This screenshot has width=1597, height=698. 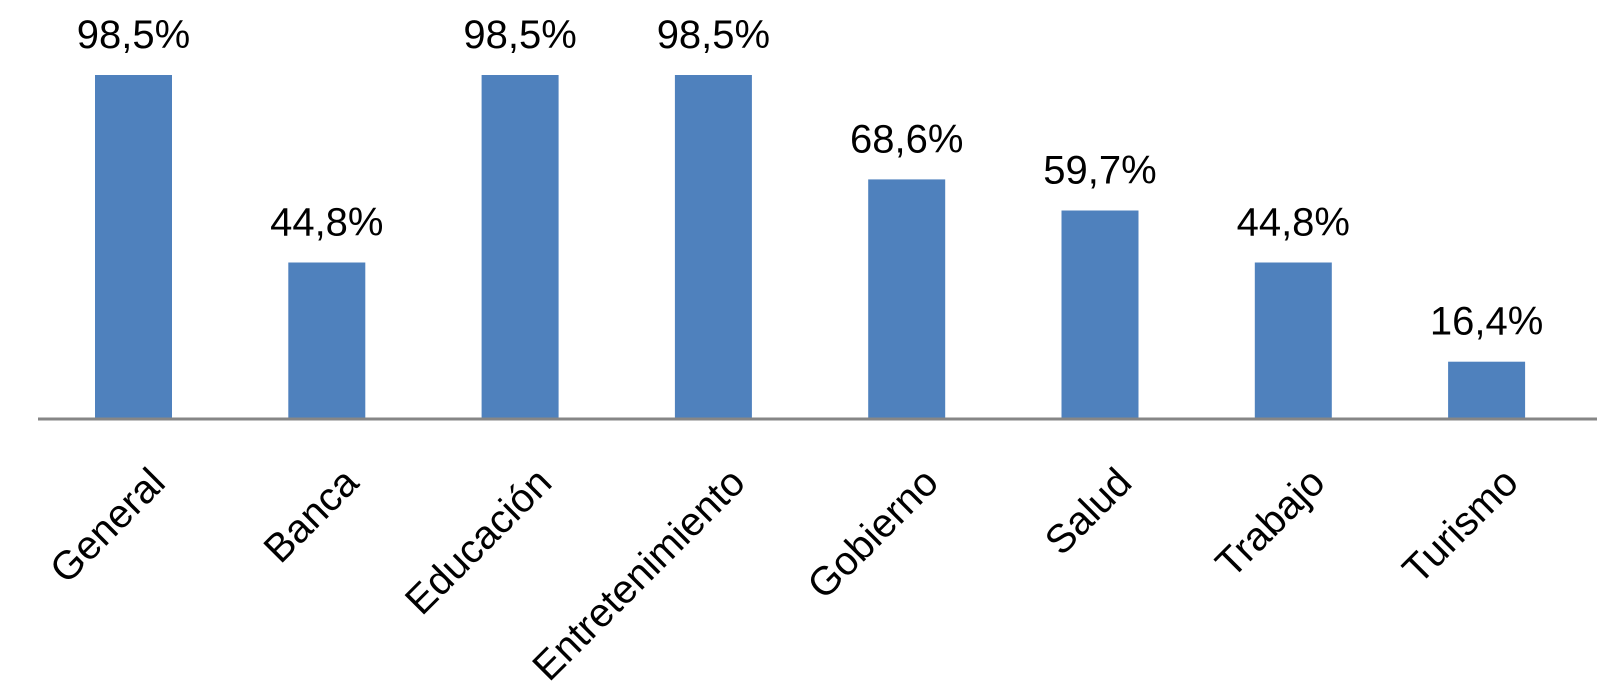 What do you see at coordinates (1293, 223) in the screenshot?
I see `value-label-6: 44,8%` at bounding box center [1293, 223].